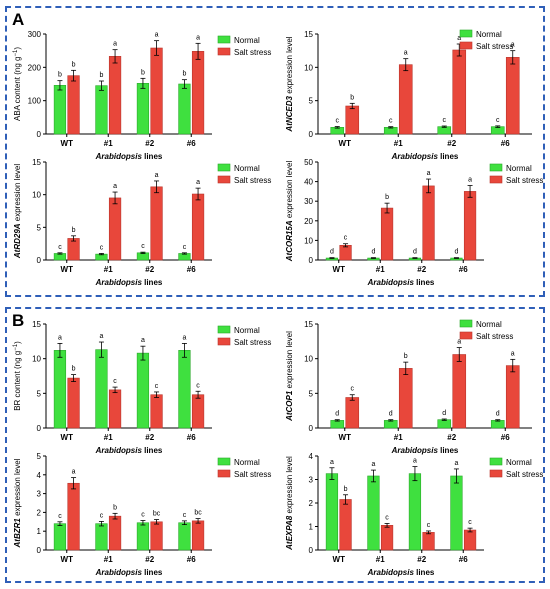 This screenshot has width=550, height=589. Describe the element at coordinates (311, 456) in the screenshot. I see `y-tick-label: 4` at that location.